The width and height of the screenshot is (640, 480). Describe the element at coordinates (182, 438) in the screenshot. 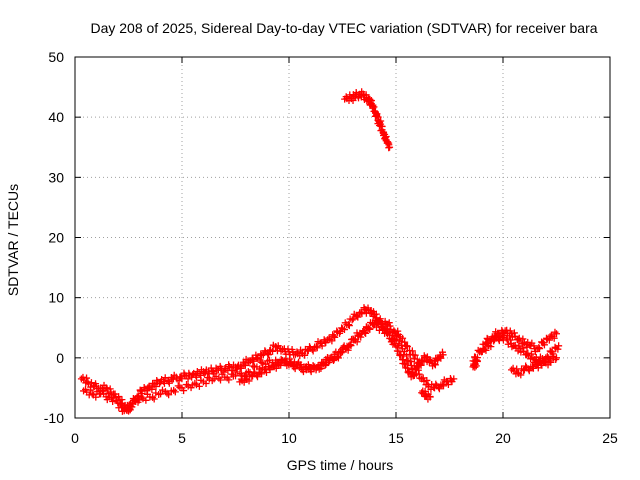

I see `x-tick-label: 5` at that location.